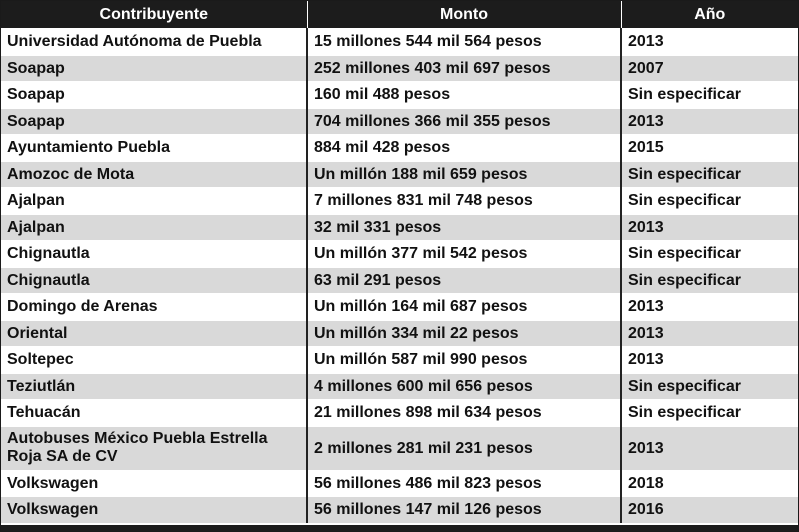 This screenshot has width=799, height=532. Describe the element at coordinates (464, 280) in the screenshot. I see `cell-monto: 63 mil 291 pesos` at that location.